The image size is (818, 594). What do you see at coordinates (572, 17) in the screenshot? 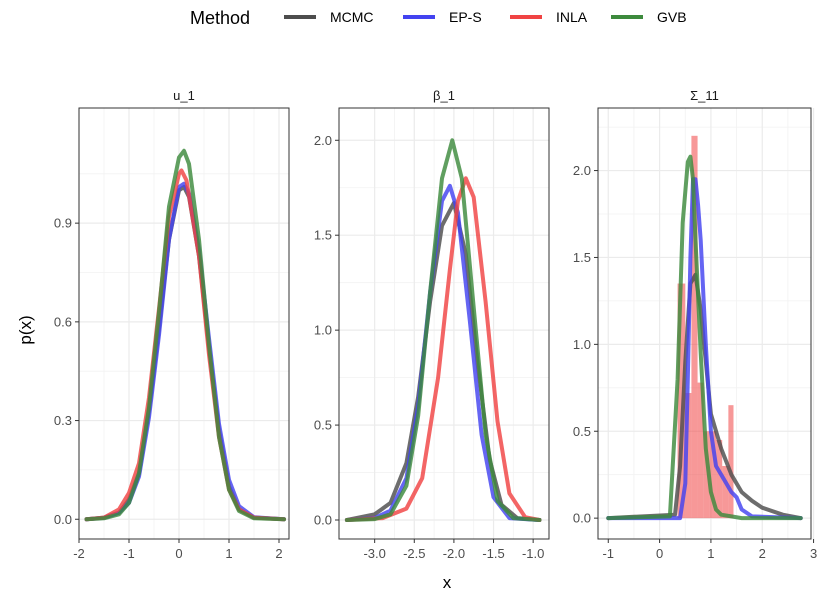
I see `legend-label-inla: INLA` at bounding box center [572, 17].